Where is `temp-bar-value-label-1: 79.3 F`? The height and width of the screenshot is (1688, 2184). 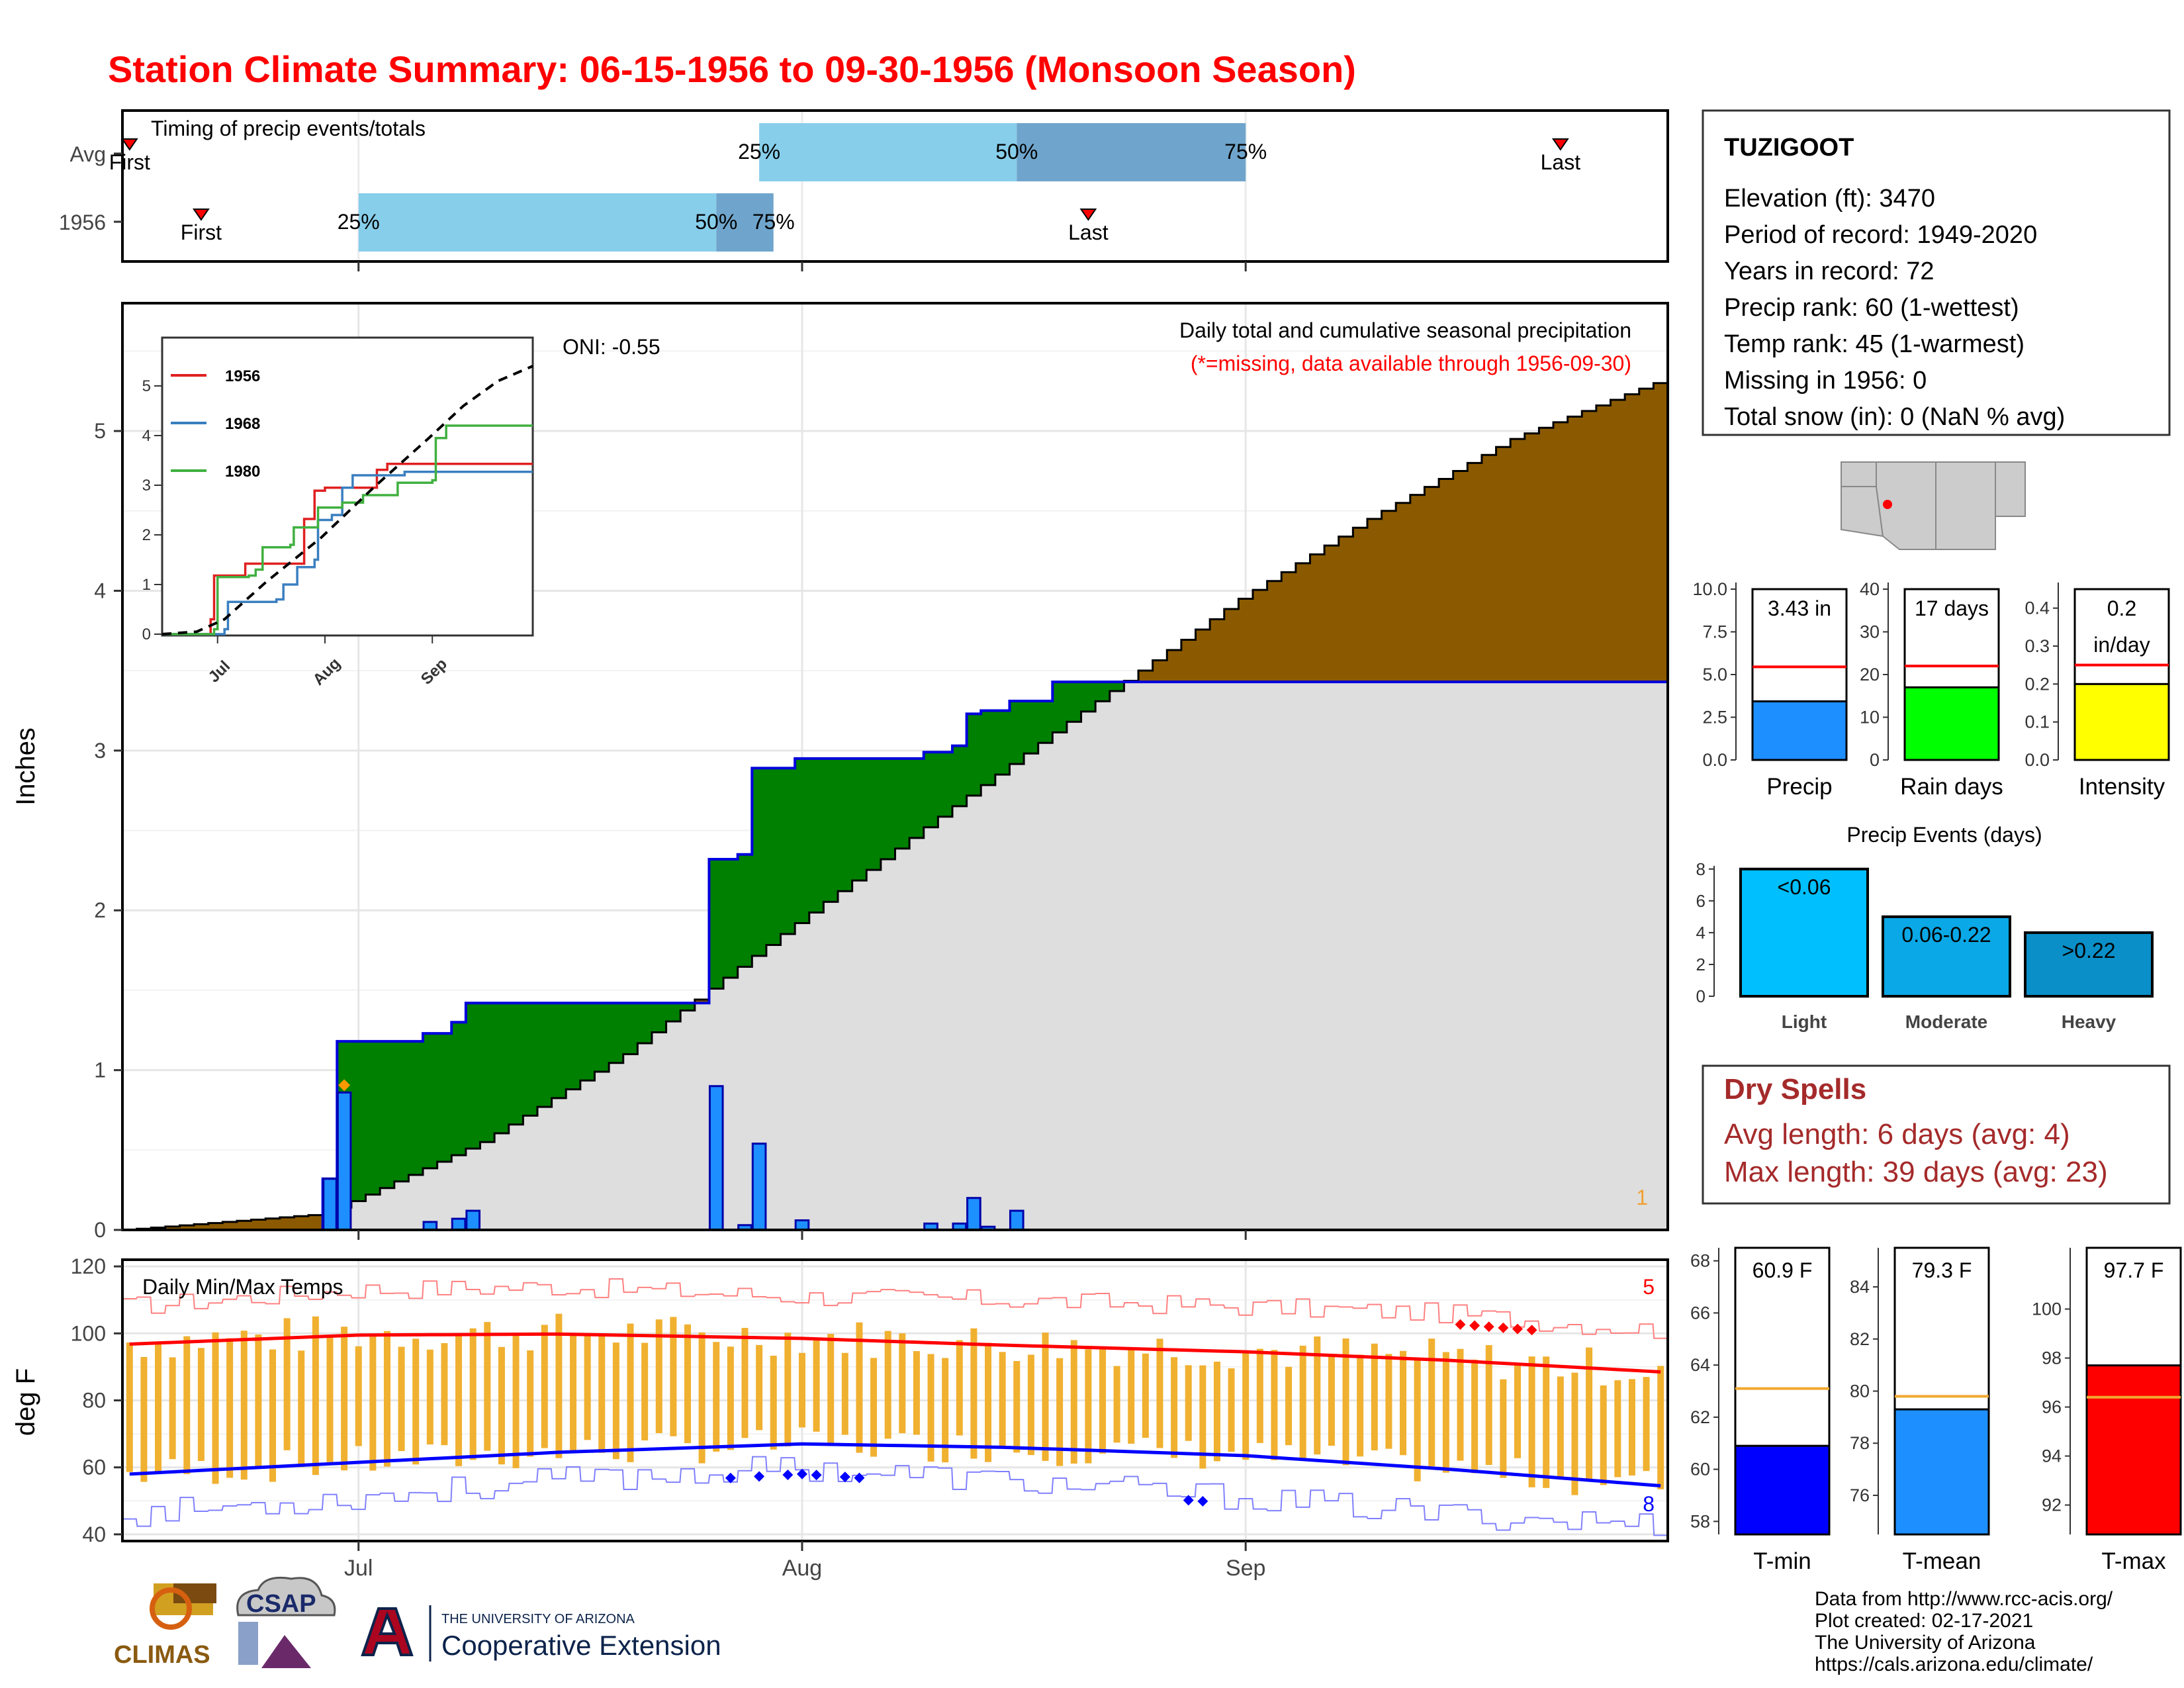 temp-bar-value-label-1: 79.3 F is located at coordinates (1942, 1270).